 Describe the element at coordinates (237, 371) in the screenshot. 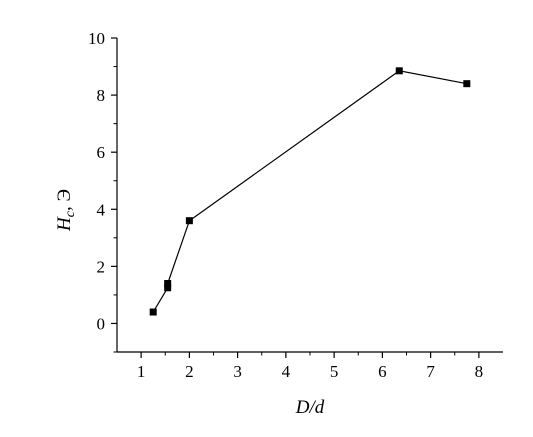

I see `x-tick-label: 3` at that location.